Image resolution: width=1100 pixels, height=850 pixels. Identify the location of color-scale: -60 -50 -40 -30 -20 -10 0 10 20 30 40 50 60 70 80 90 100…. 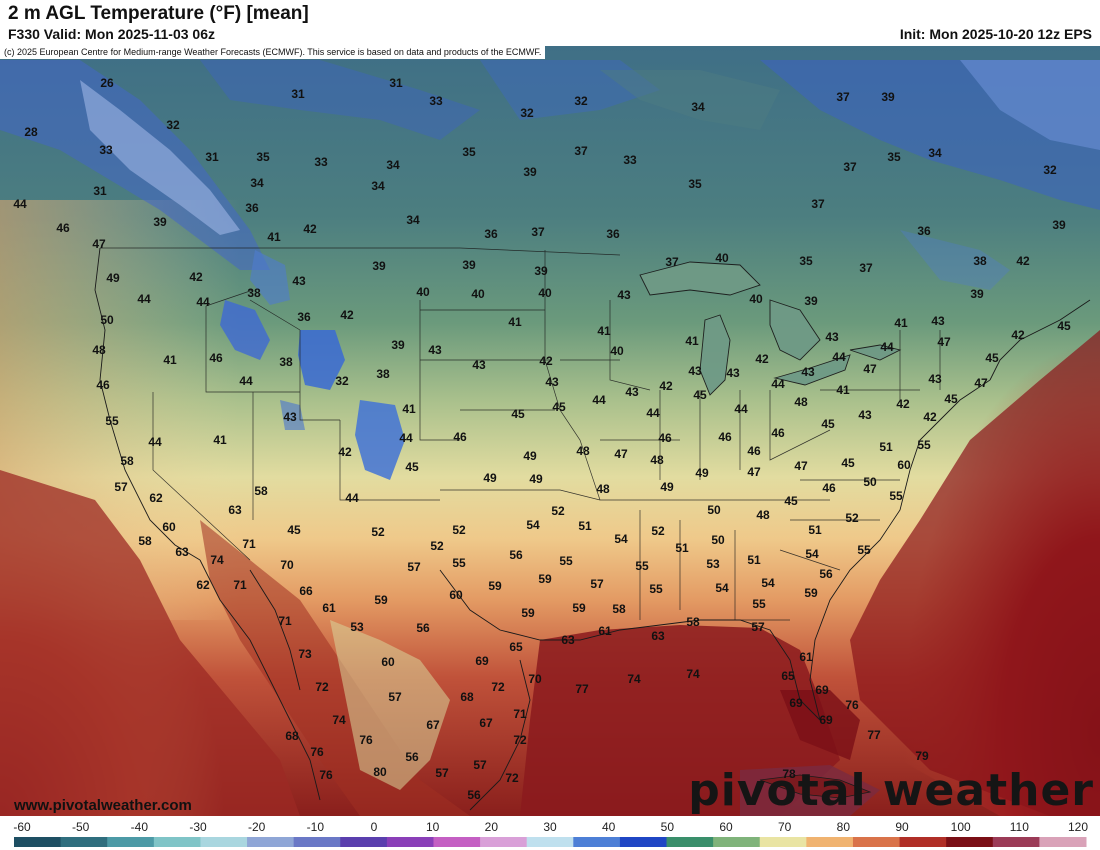
(550, 833).